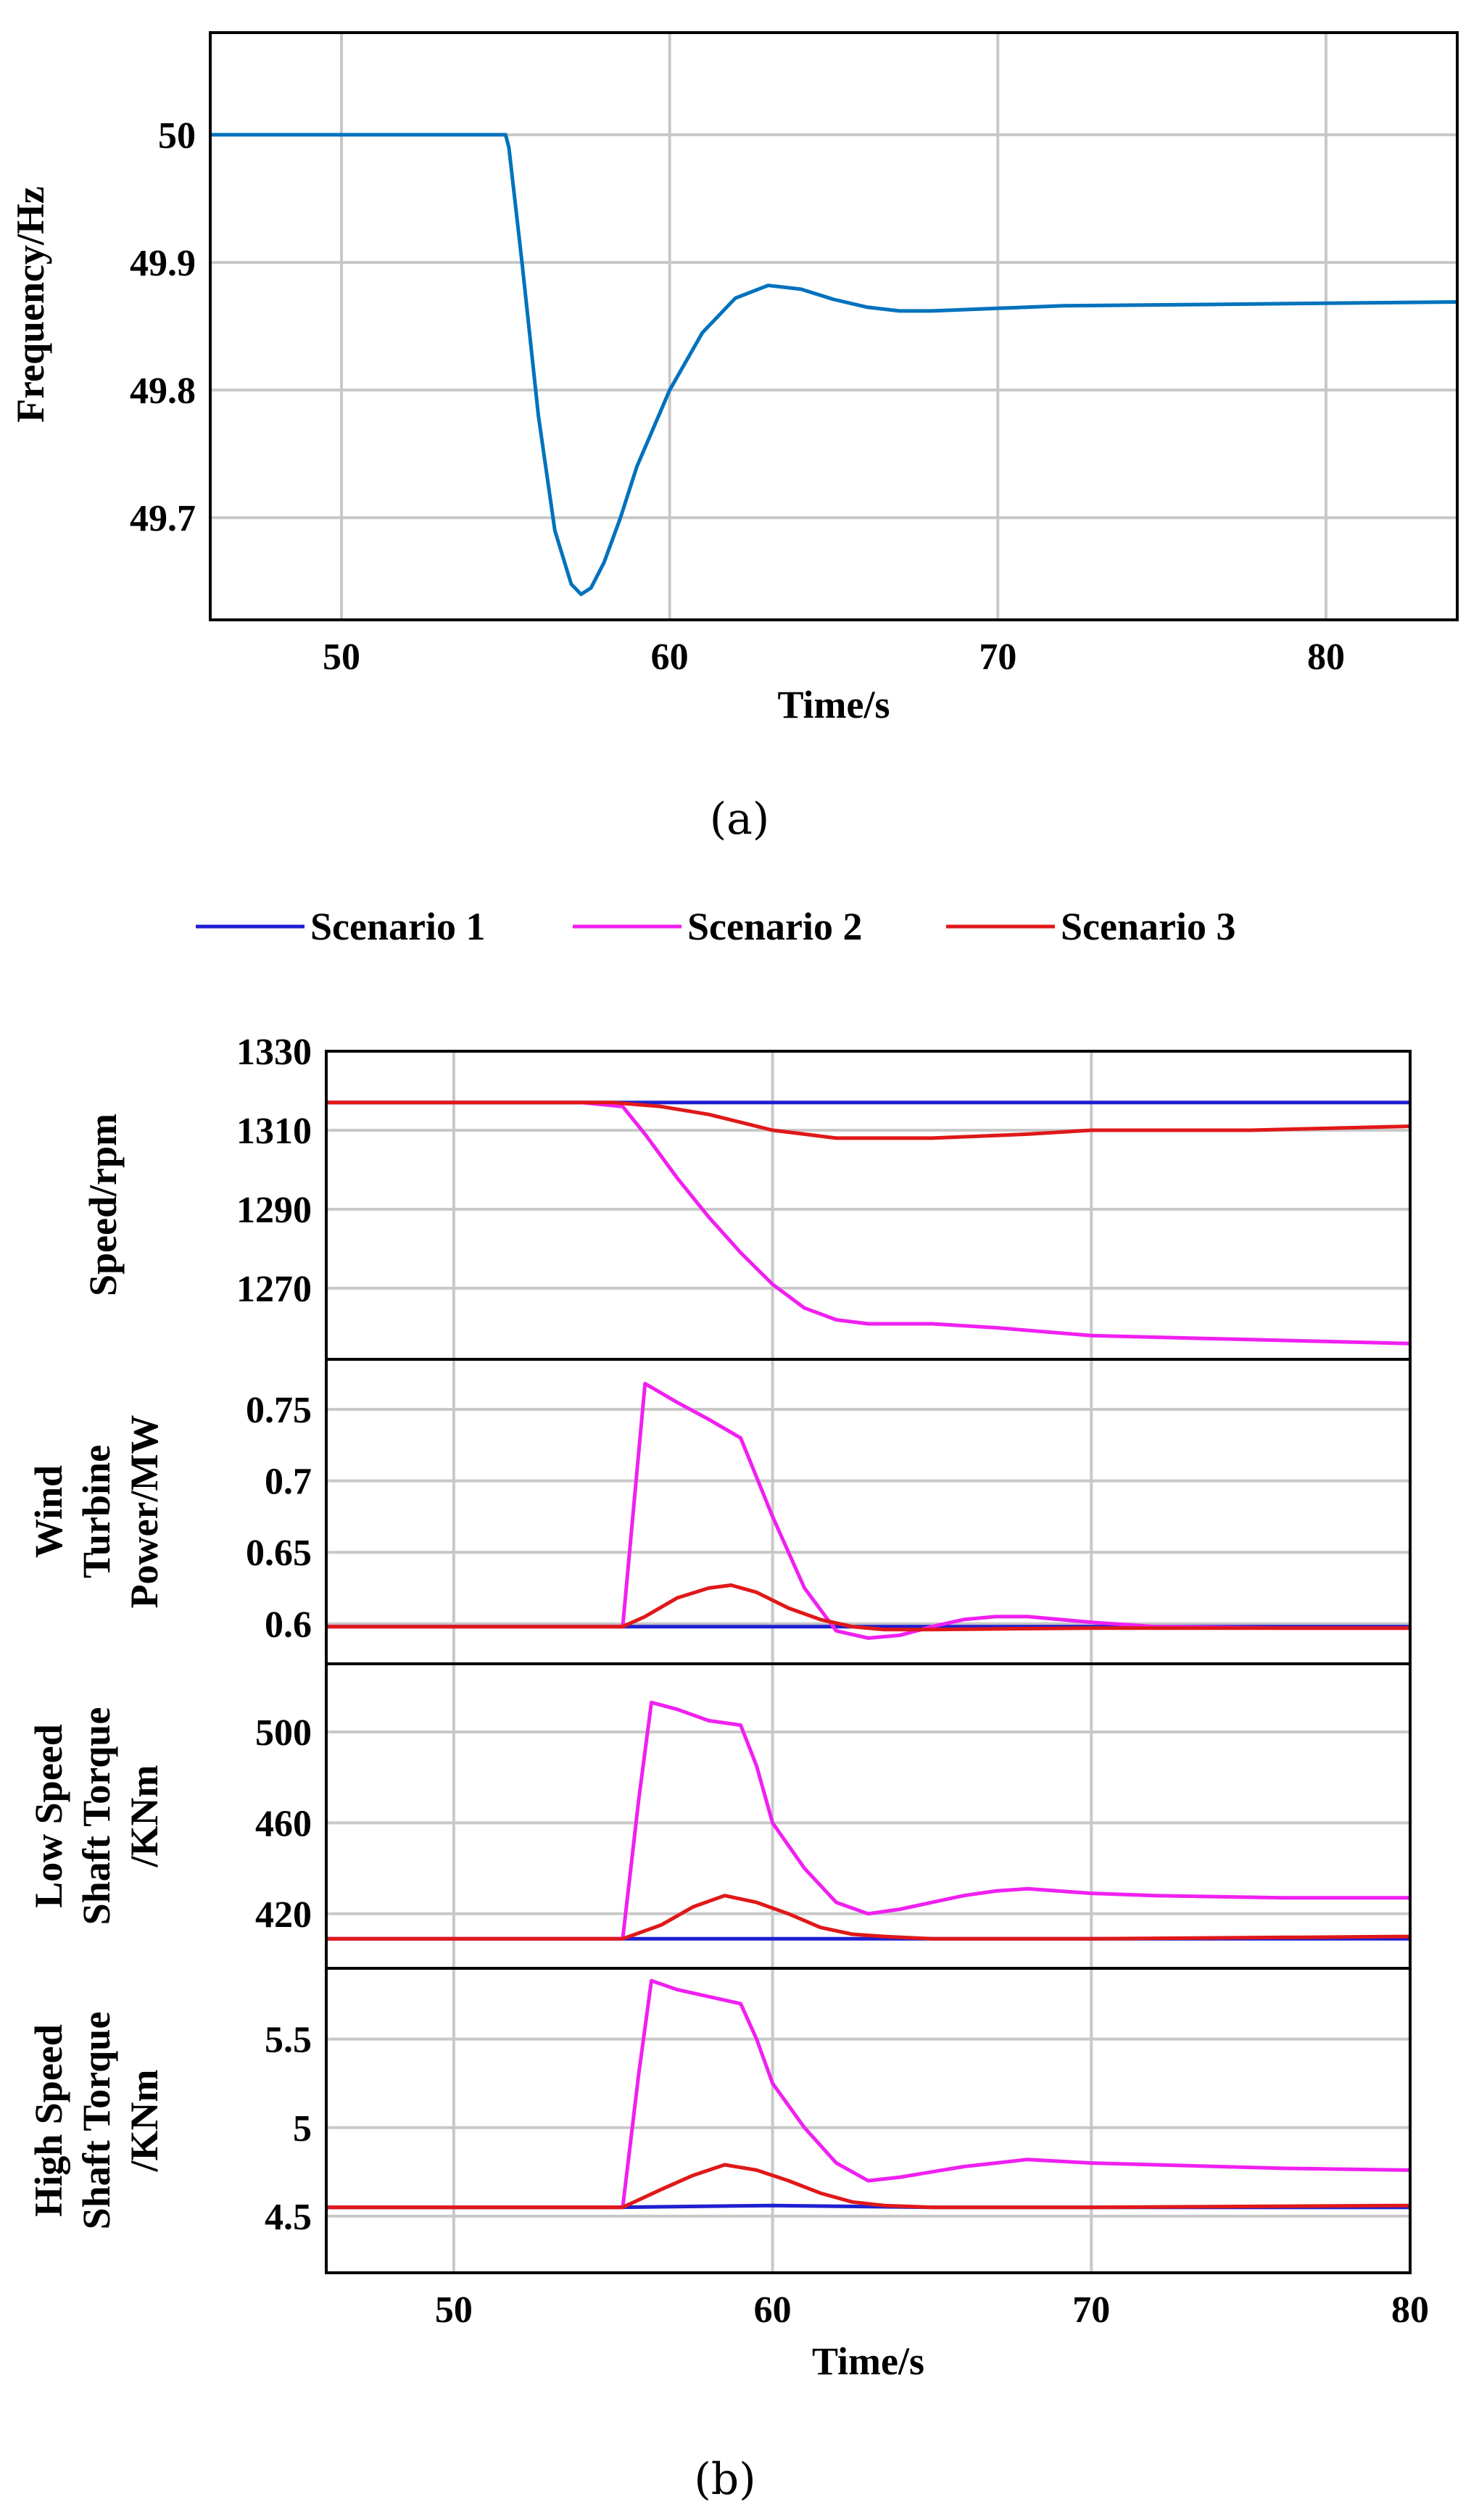 The width and height of the screenshot is (1479, 2520). What do you see at coordinates (1091, 2310) in the screenshot?
I see `hightorque-xtick-label: 70` at bounding box center [1091, 2310].